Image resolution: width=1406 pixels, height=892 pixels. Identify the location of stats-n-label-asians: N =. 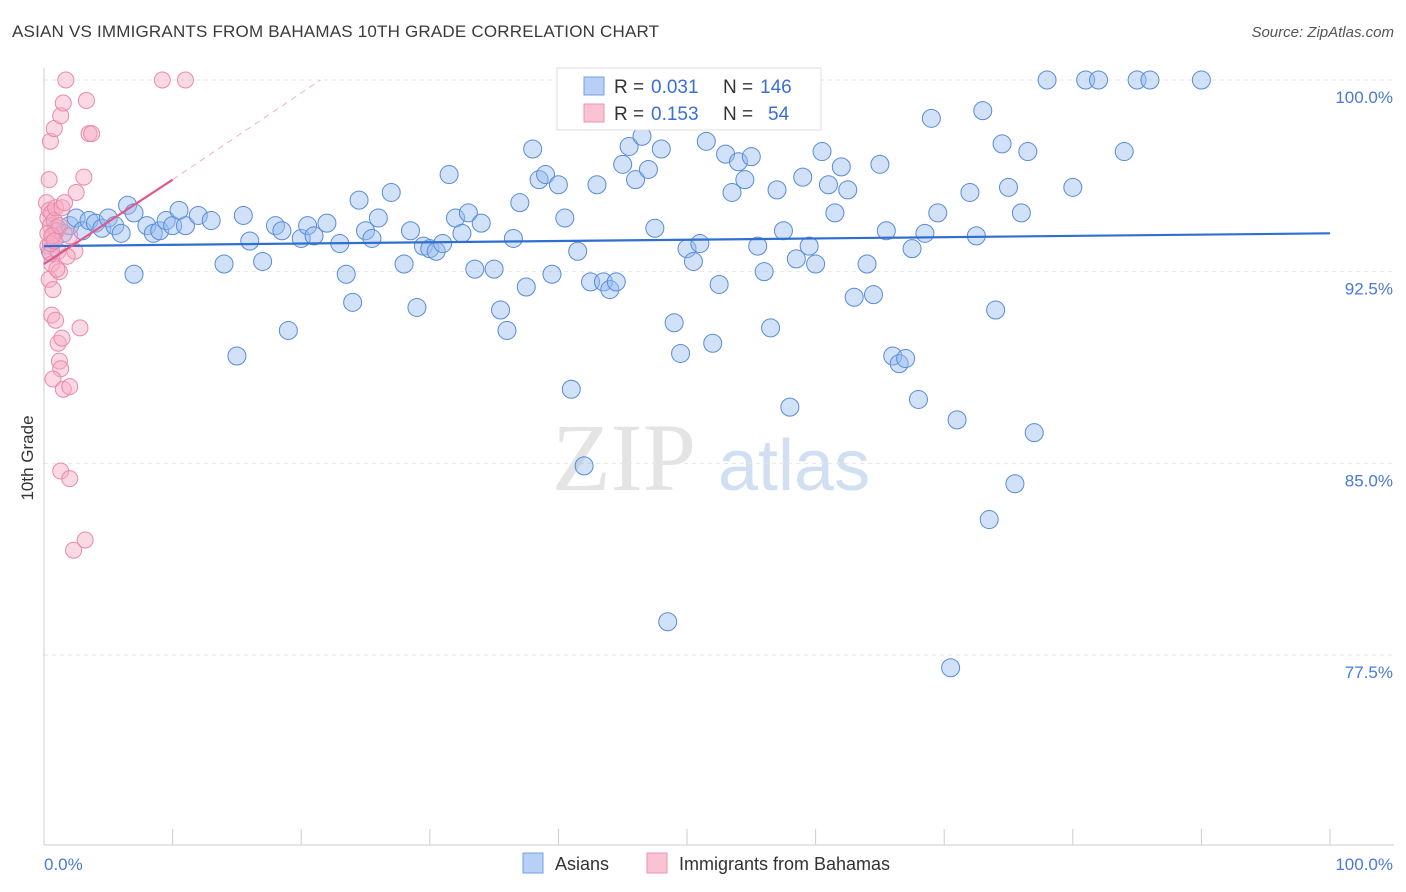
(738, 87).